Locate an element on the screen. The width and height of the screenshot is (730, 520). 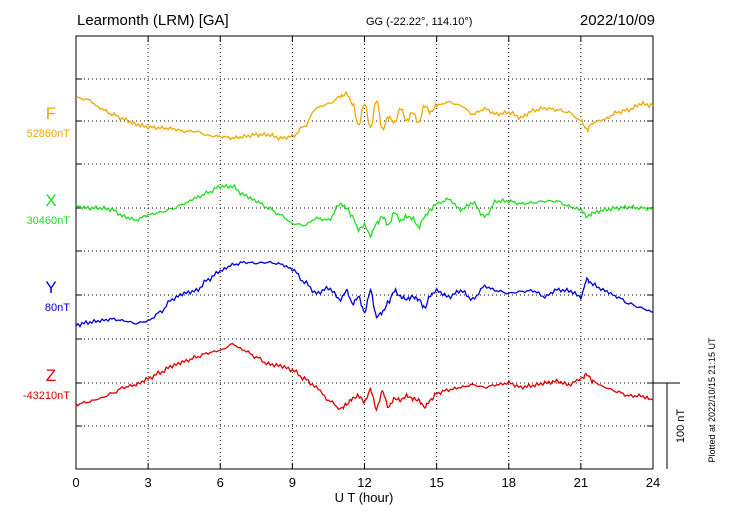
series-f: F 52860nT is located at coordinates (340, 116).